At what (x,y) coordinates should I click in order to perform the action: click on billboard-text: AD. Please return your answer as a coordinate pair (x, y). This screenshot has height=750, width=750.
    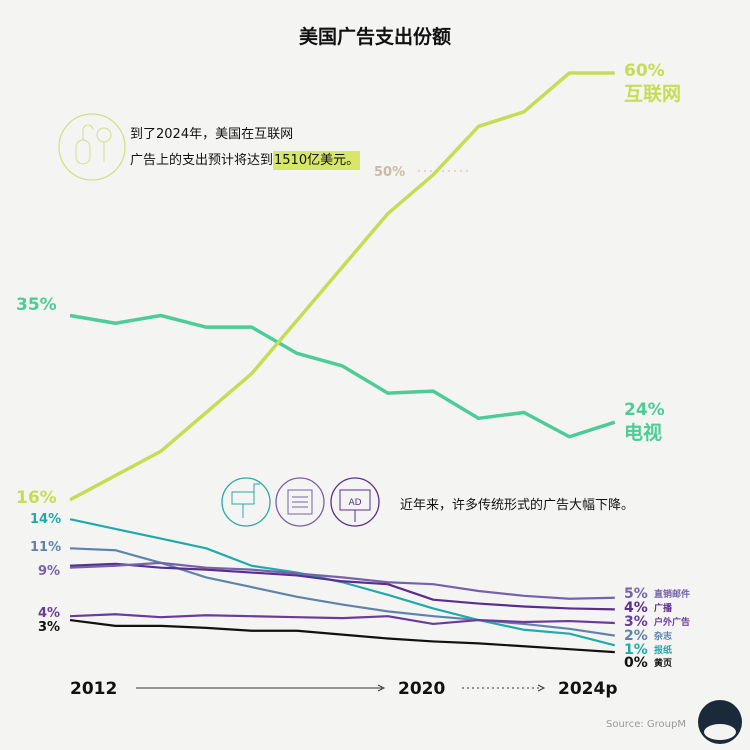
    Looking at the image, I should click on (354, 503).